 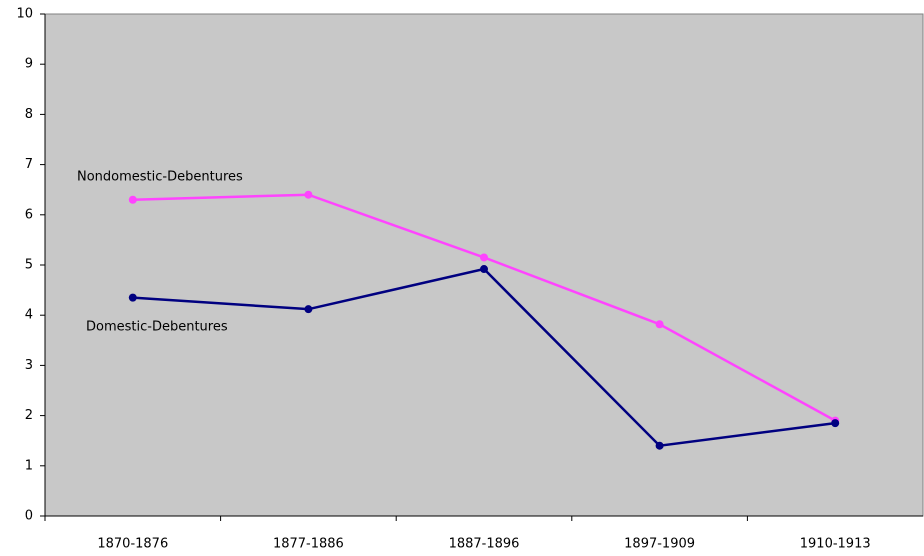 What do you see at coordinates (29, 265) in the screenshot?
I see `y-tick-label: 5` at bounding box center [29, 265].